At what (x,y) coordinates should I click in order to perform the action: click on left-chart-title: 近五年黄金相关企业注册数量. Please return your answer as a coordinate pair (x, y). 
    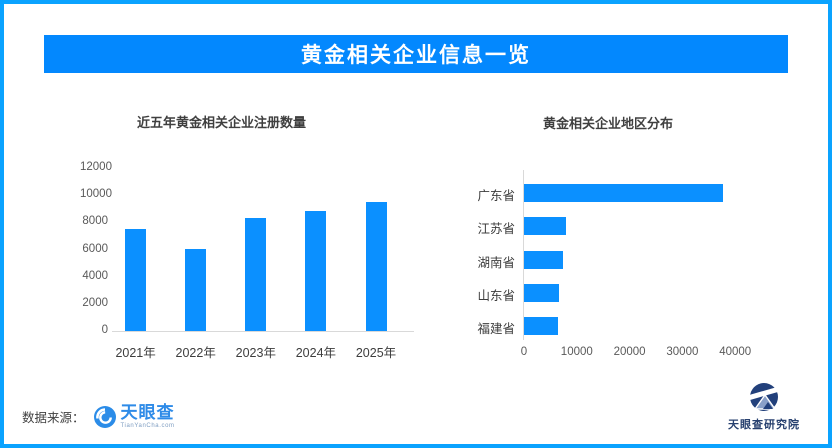
    Looking at the image, I should click on (222, 122).